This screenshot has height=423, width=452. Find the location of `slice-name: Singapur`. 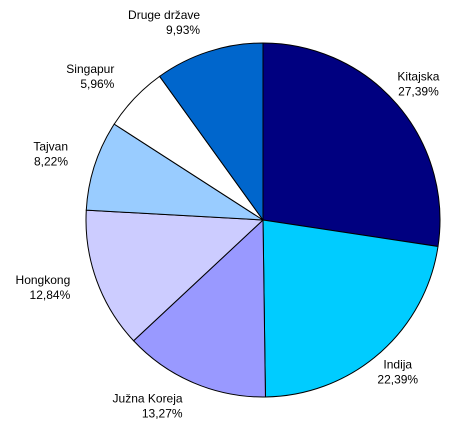

slice-name: Singapur is located at coordinates (90, 69).